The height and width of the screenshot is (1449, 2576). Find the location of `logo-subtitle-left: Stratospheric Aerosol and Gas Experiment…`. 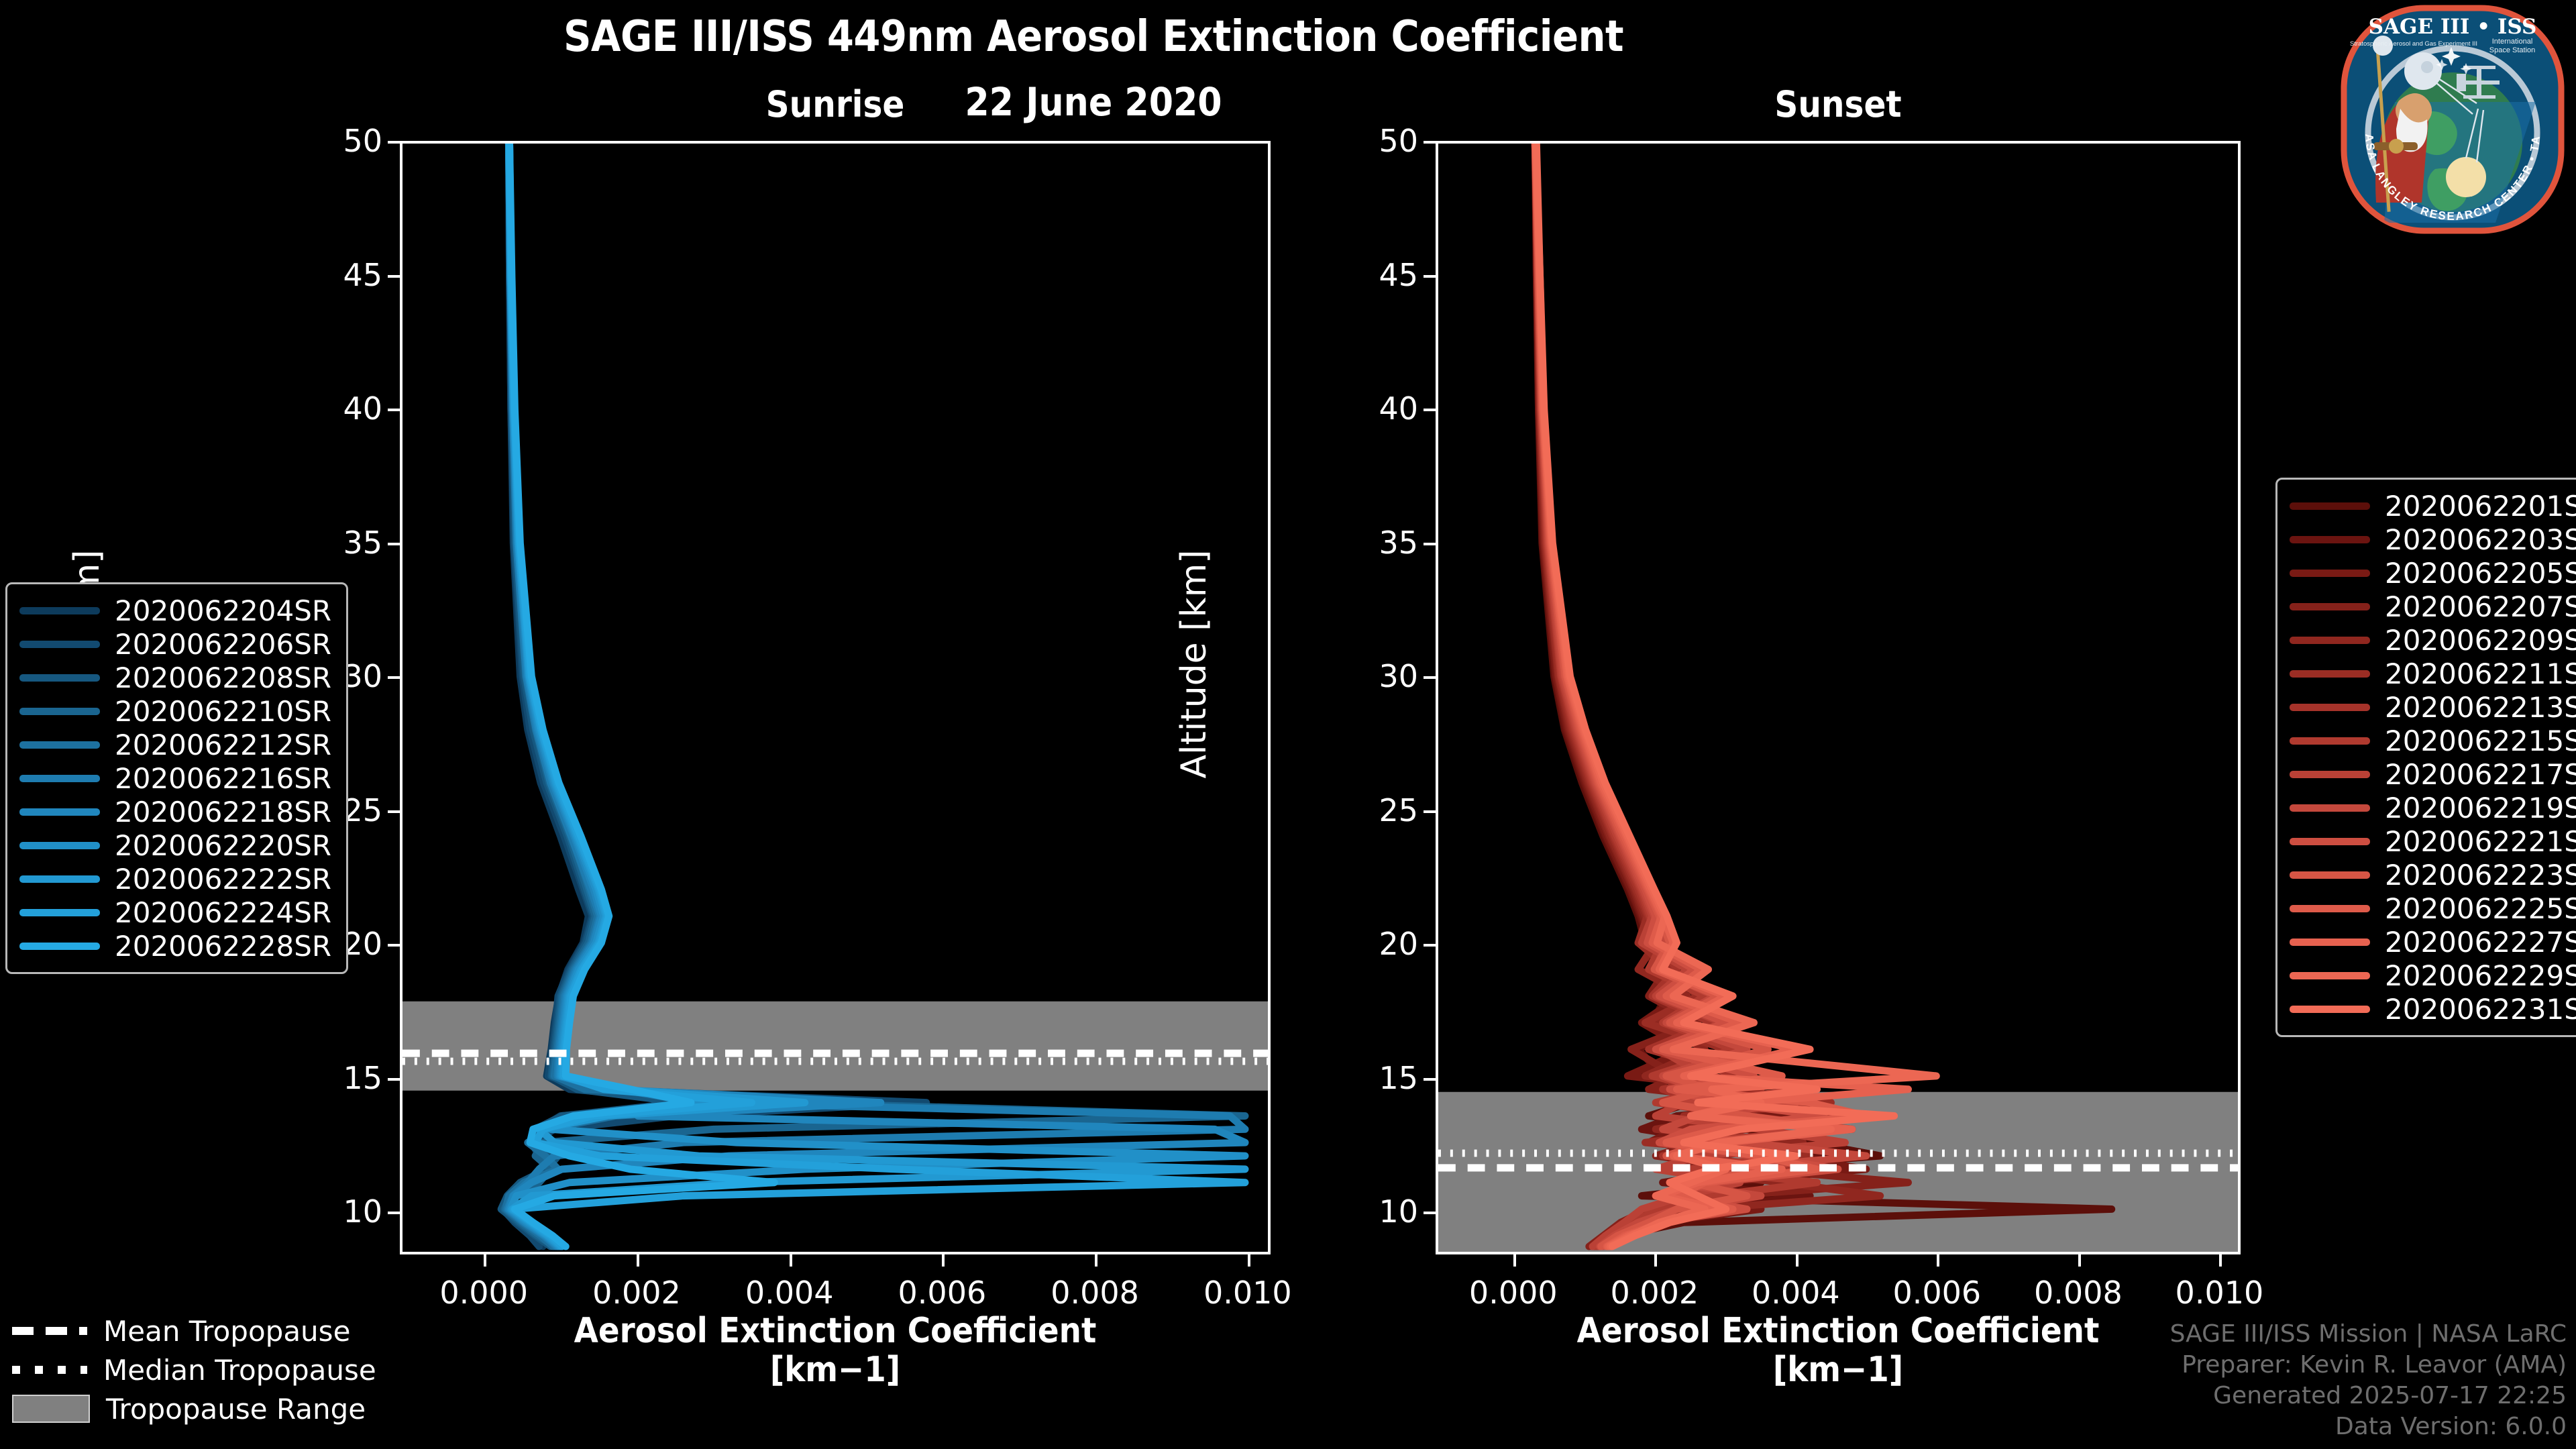

logo-subtitle-left: Stratospheric Aerosol and Gas Experiment… is located at coordinates (2413, 44).